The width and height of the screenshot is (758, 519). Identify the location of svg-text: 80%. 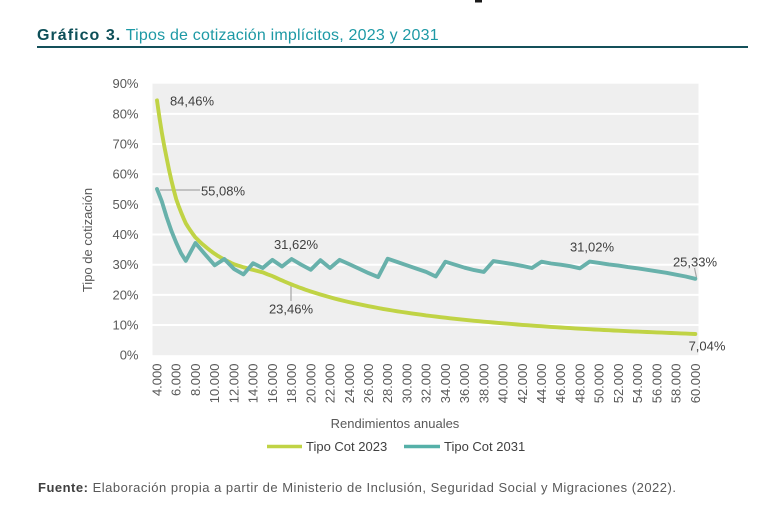
(125, 113).